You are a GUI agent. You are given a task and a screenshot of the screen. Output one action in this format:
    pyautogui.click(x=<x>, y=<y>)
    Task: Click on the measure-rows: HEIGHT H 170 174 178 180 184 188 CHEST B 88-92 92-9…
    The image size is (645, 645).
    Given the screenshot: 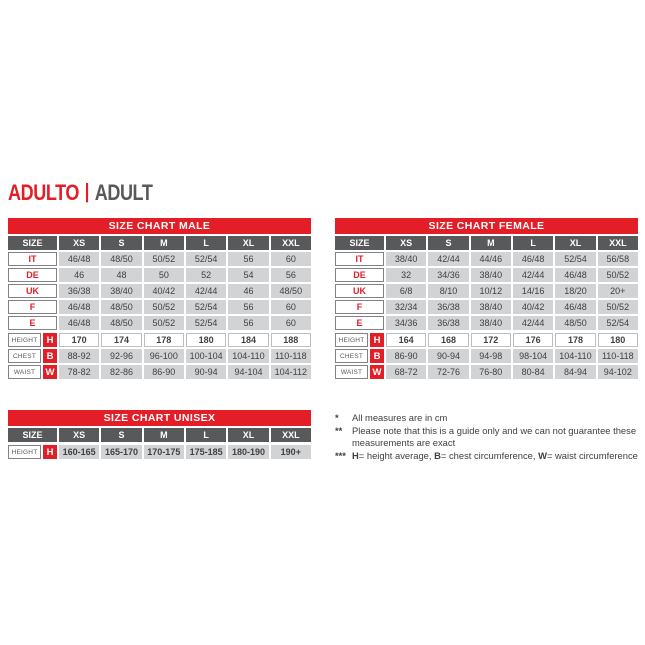 What is the action you would take?
    pyautogui.click(x=159, y=356)
    